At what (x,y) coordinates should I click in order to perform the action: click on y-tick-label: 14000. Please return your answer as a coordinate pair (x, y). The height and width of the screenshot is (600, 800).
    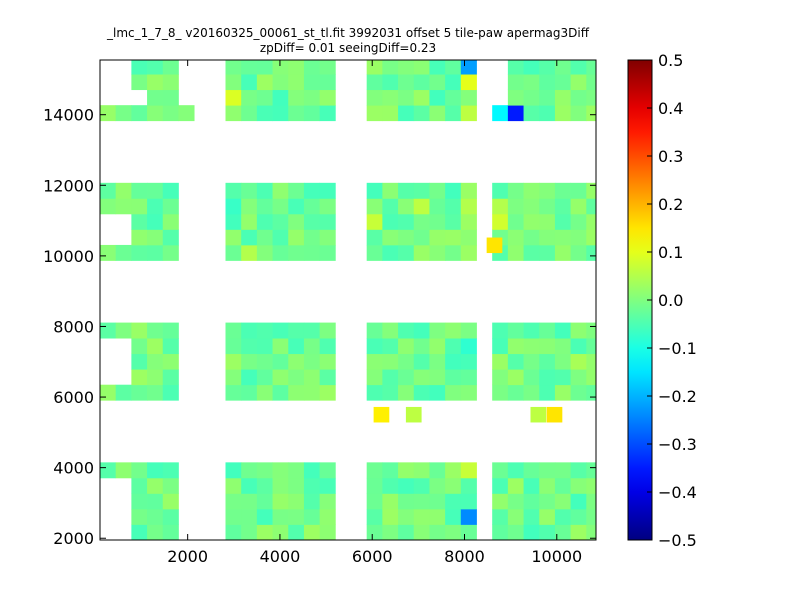
    Looking at the image, I should click on (68, 115).